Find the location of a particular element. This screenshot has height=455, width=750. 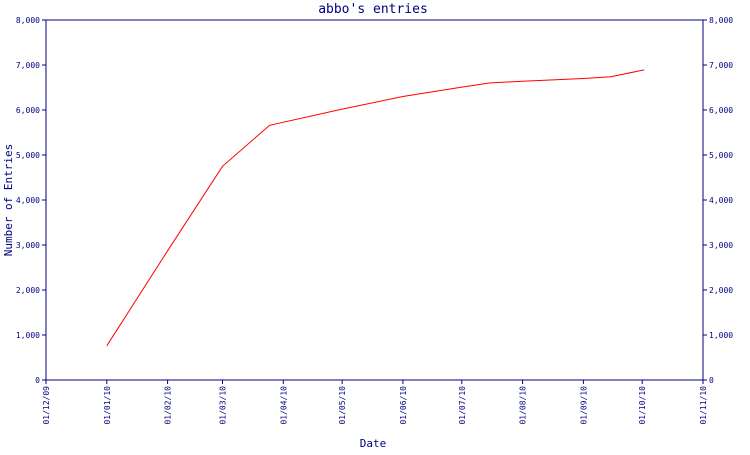

x-tick-label: 01/09/10 is located at coordinates (583, 405).